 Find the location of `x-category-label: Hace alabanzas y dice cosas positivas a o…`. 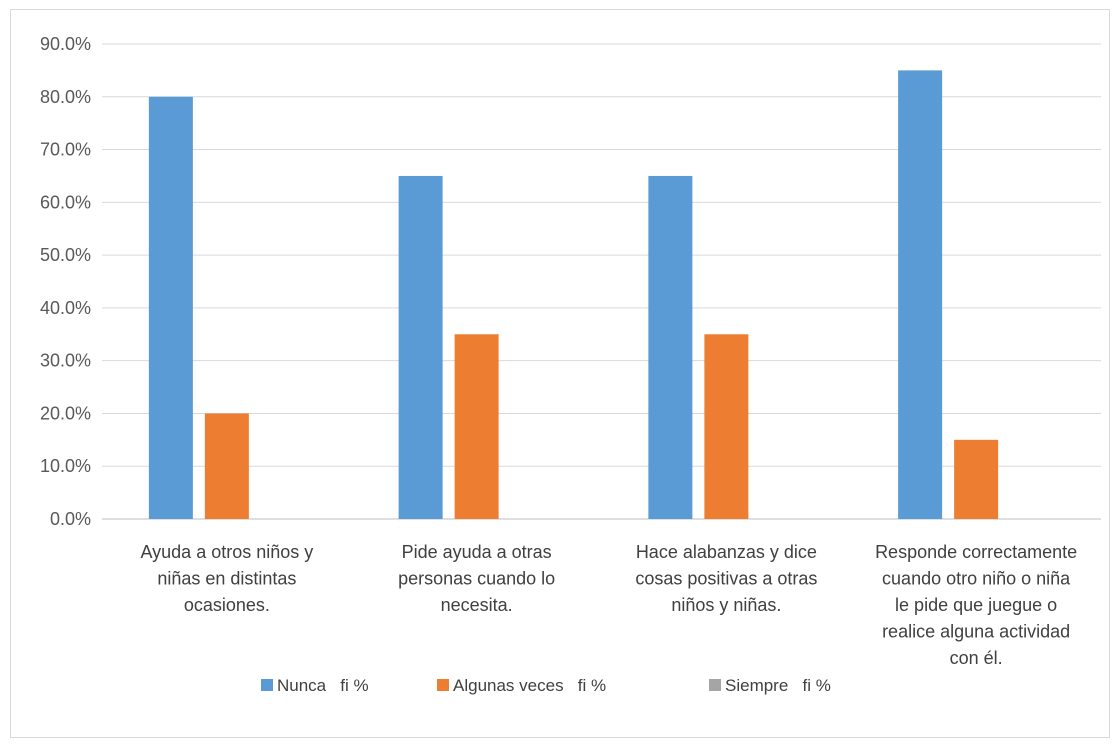

x-category-label: Hace alabanzas y dice cosas positivas a o… is located at coordinates (726, 578).